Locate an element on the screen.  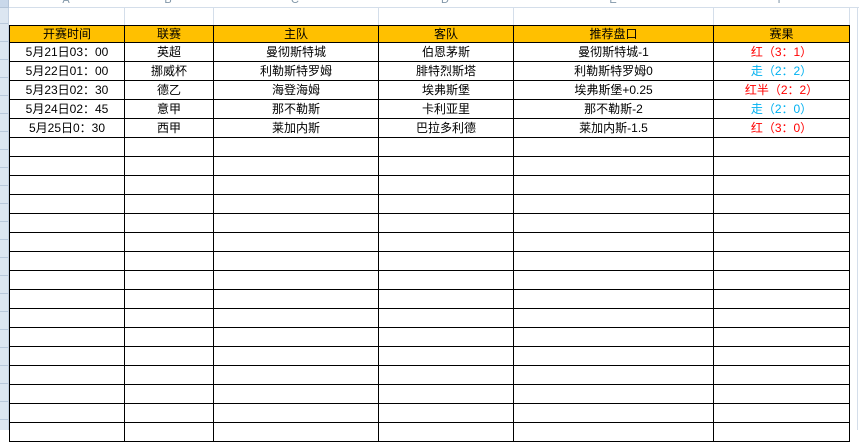
cell-home-team: 那不勒斯 is located at coordinates (296, 109).